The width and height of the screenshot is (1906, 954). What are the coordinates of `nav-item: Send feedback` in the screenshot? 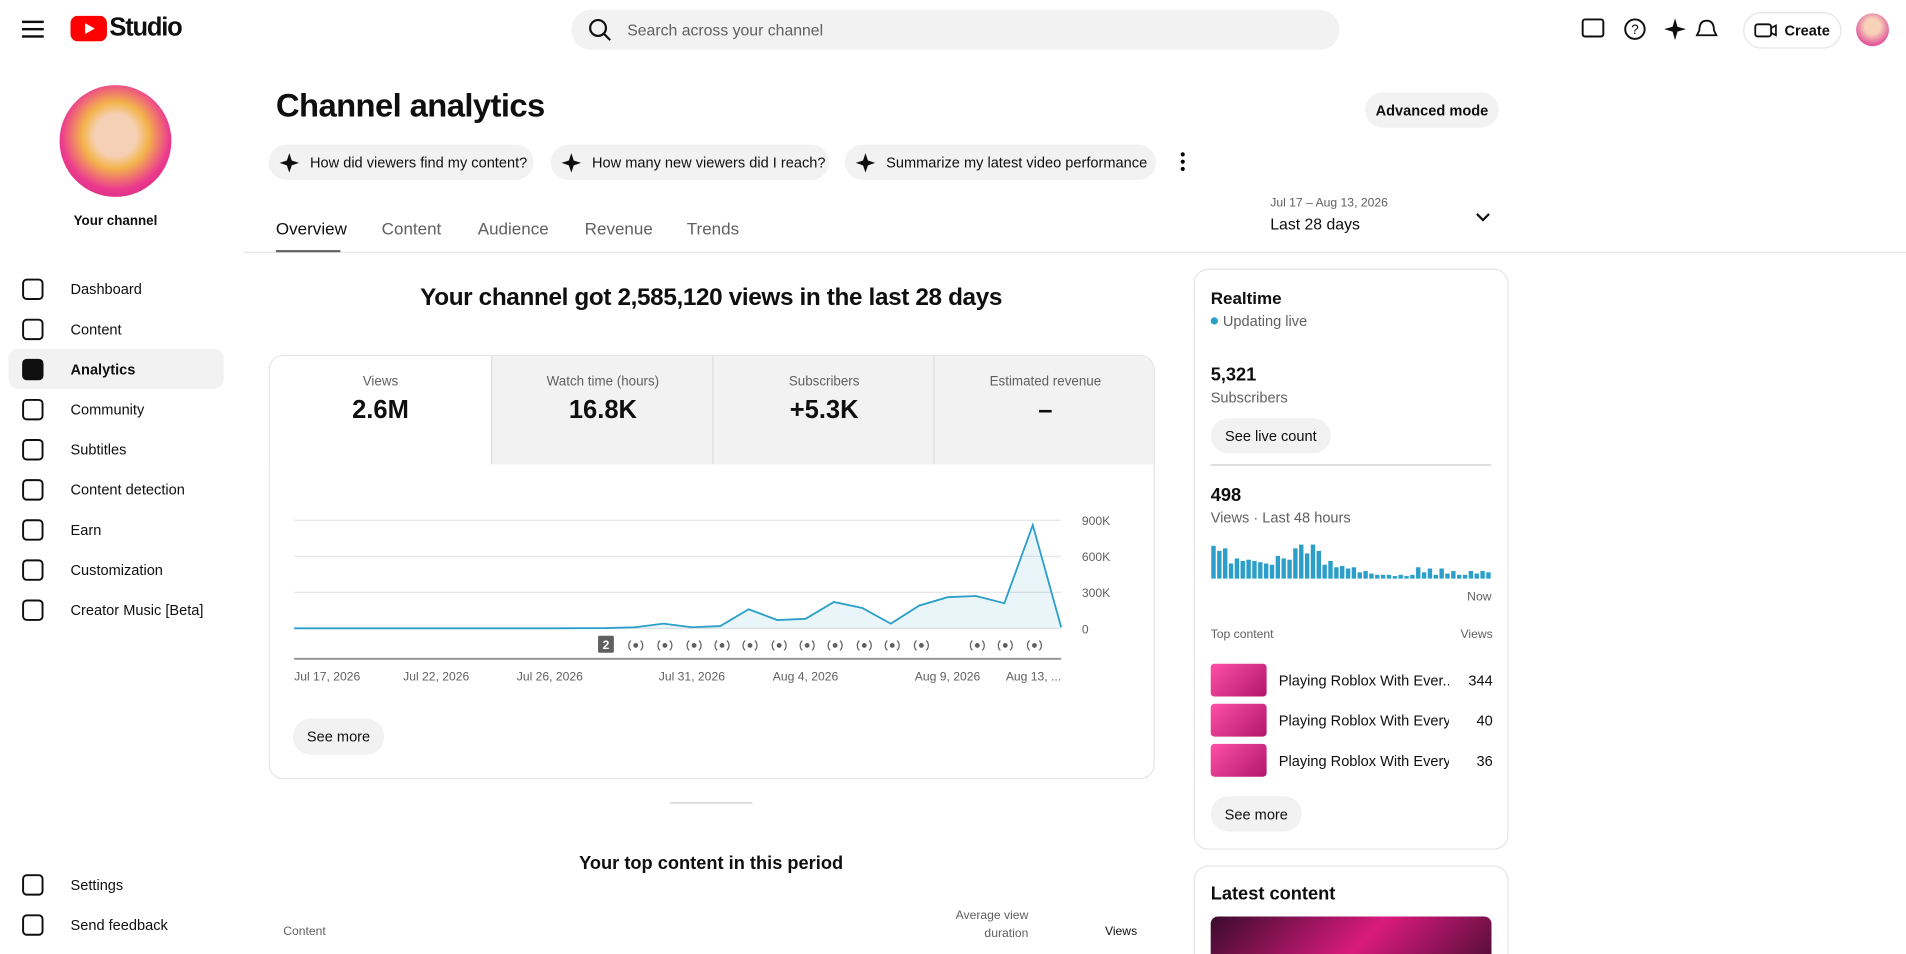 It's located at (116, 924).